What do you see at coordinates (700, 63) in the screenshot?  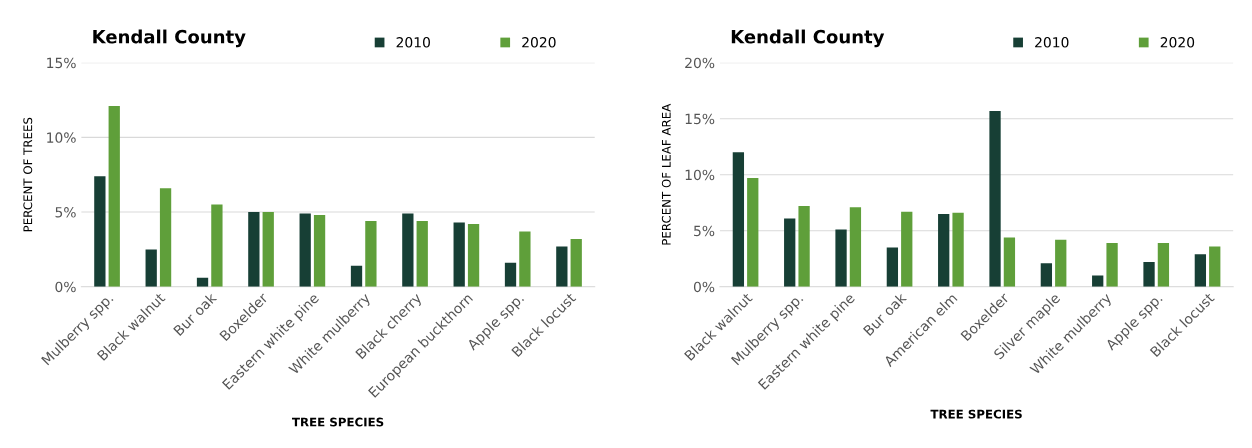 I see `y-tick-label: 20%` at bounding box center [700, 63].